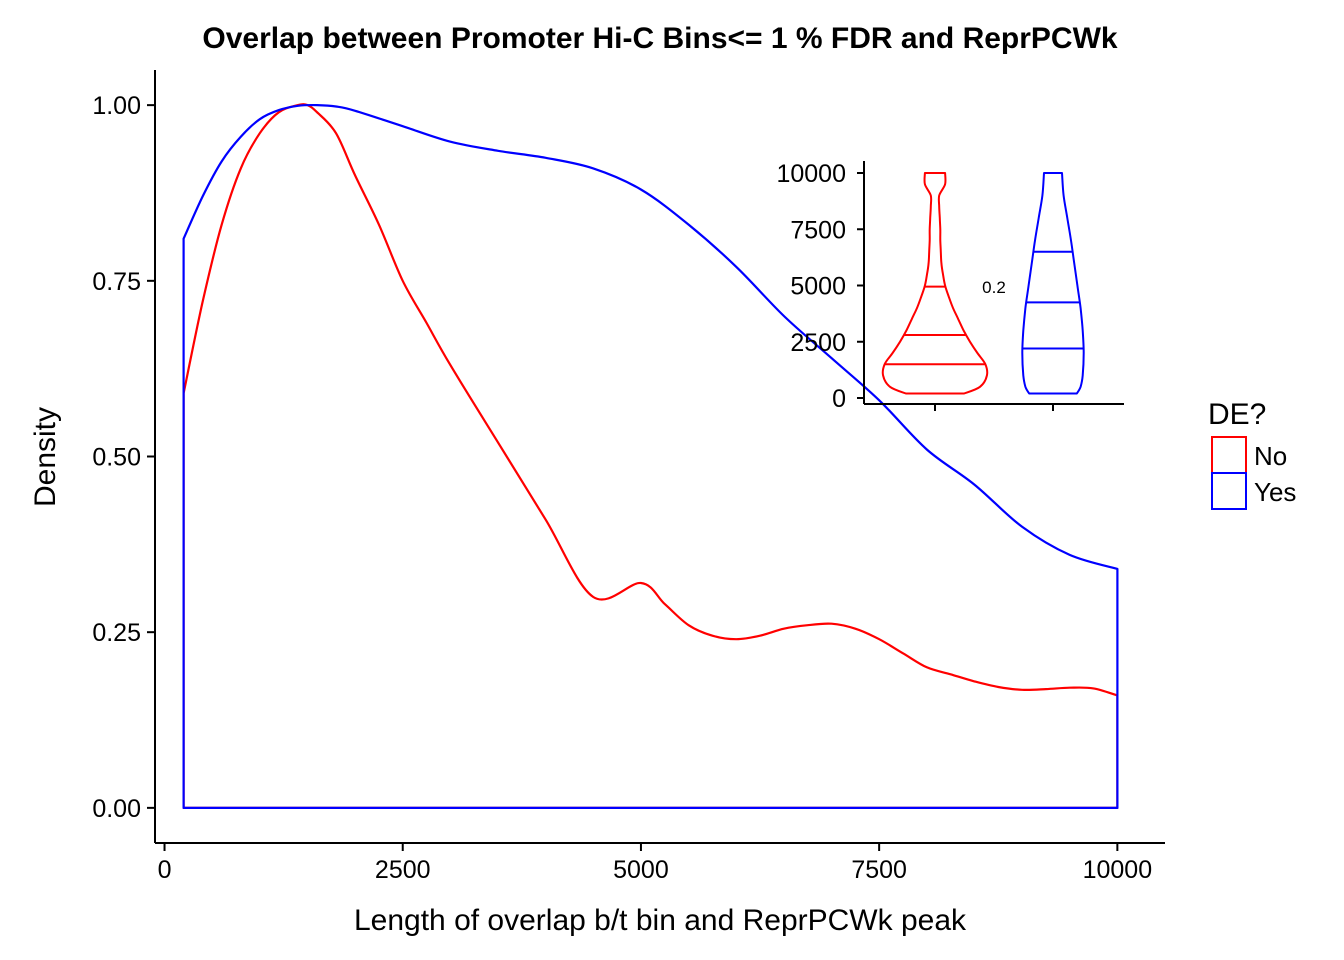 The height and width of the screenshot is (960, 1344). Describe the element at coordinates (165, 870) in the screenshot. I see `x-tick-label: 0` at that location.